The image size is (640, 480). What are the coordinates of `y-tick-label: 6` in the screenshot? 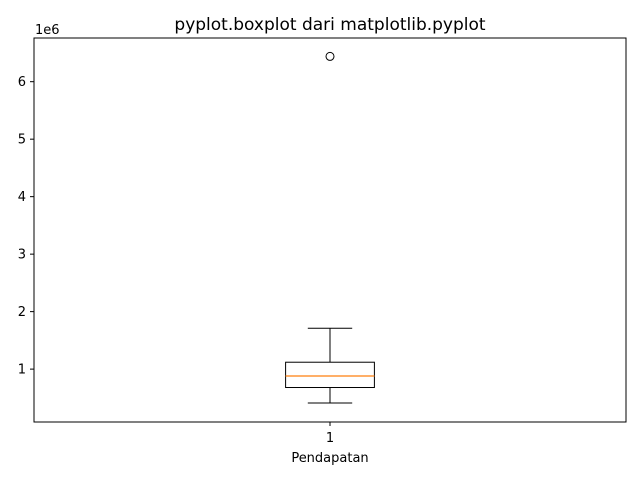 It's located at (22, 82).